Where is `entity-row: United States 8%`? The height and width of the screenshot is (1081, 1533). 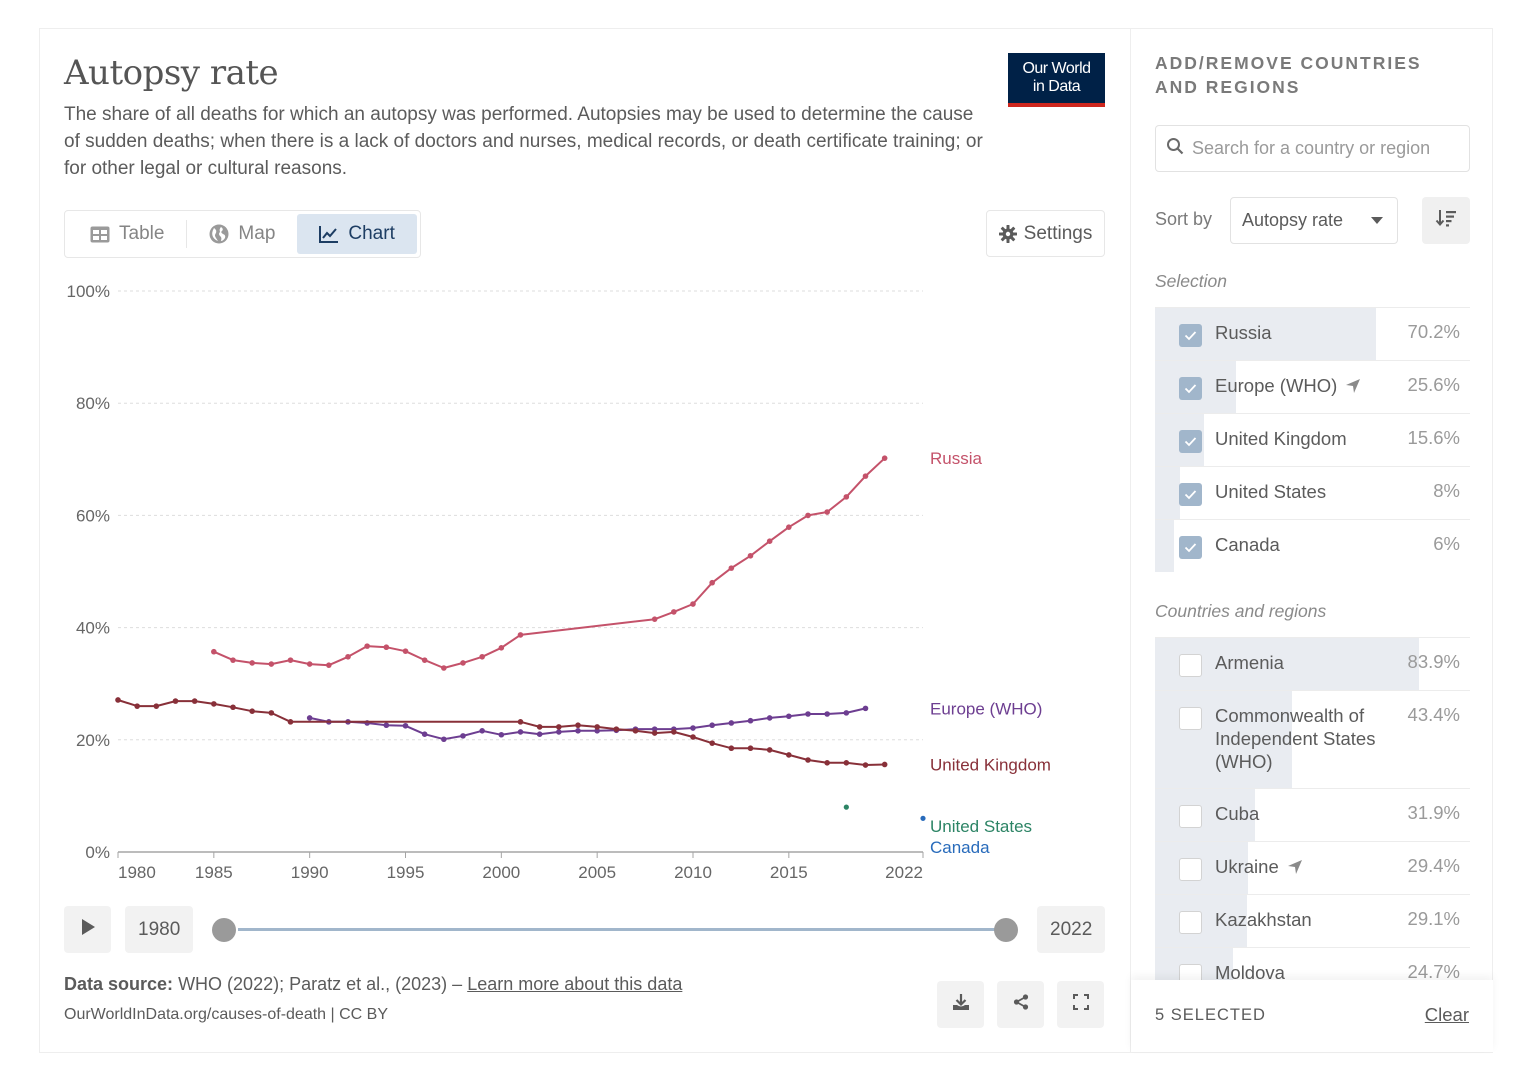
entity-row: United States 8% is located at coordinates (1312, 492).